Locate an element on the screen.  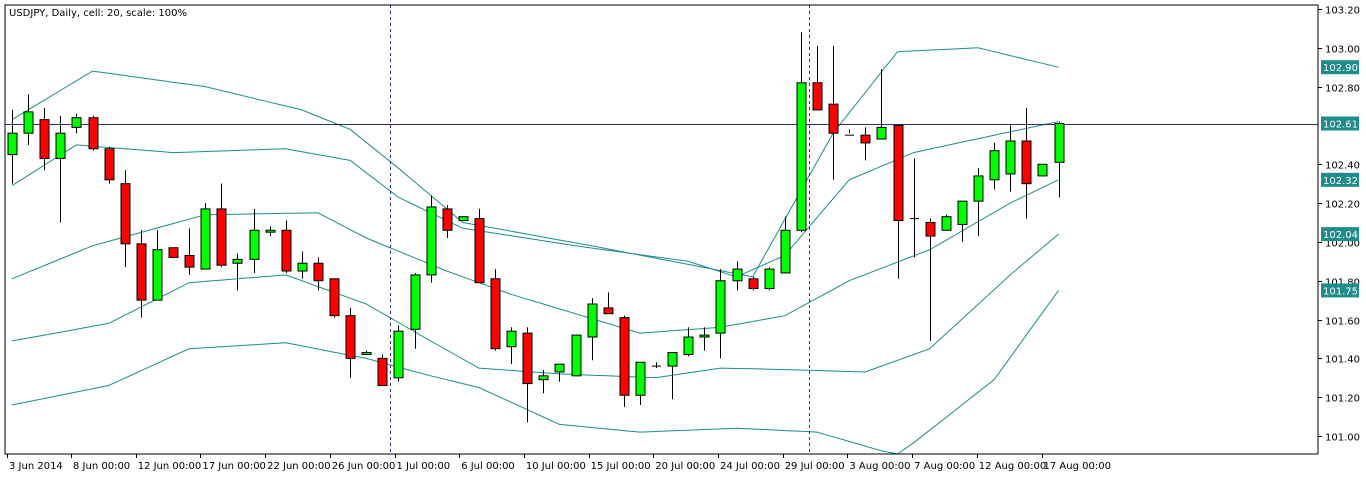
chart-title: USDJPY, Daily, cell: 20, scale: 100% is located at coordinates (98, 13).